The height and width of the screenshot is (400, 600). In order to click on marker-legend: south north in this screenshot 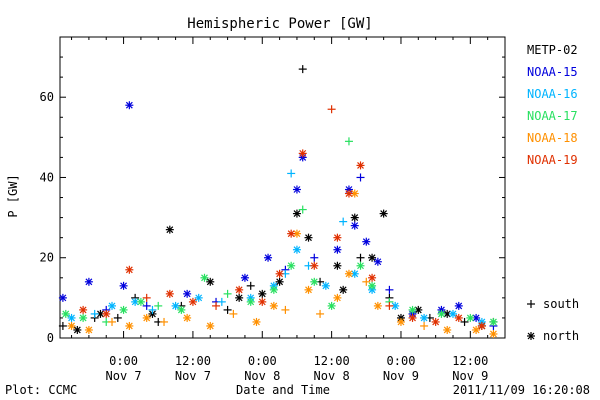, I will do `click(553, 320)`.